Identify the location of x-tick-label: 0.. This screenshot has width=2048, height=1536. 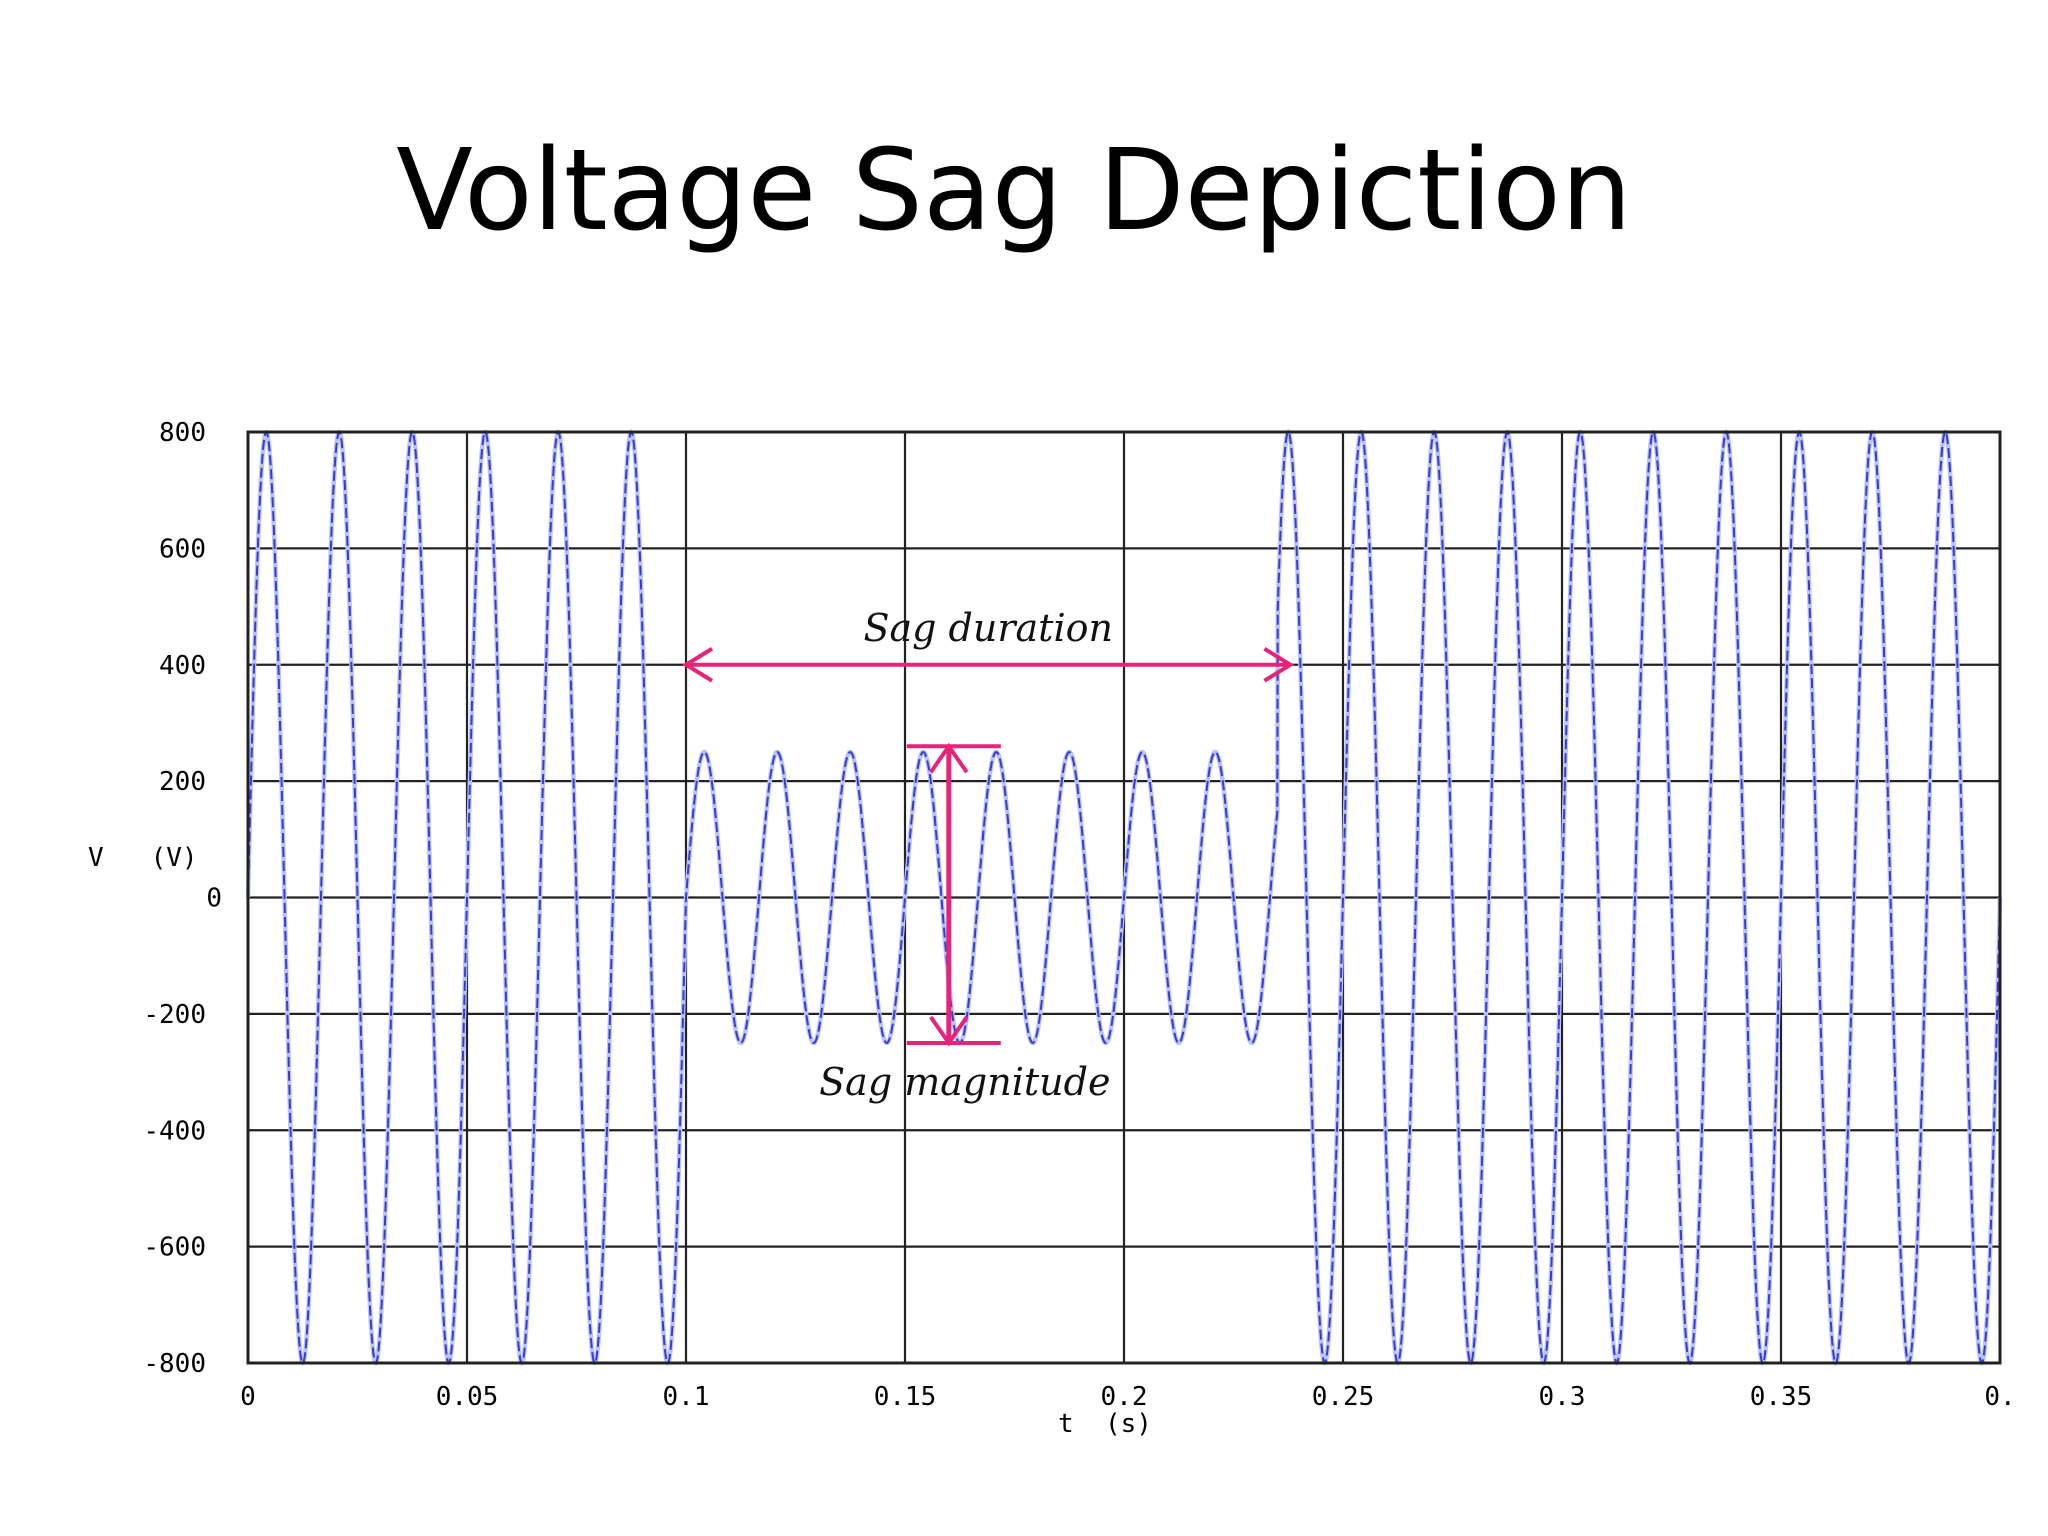
(1999, 1397).